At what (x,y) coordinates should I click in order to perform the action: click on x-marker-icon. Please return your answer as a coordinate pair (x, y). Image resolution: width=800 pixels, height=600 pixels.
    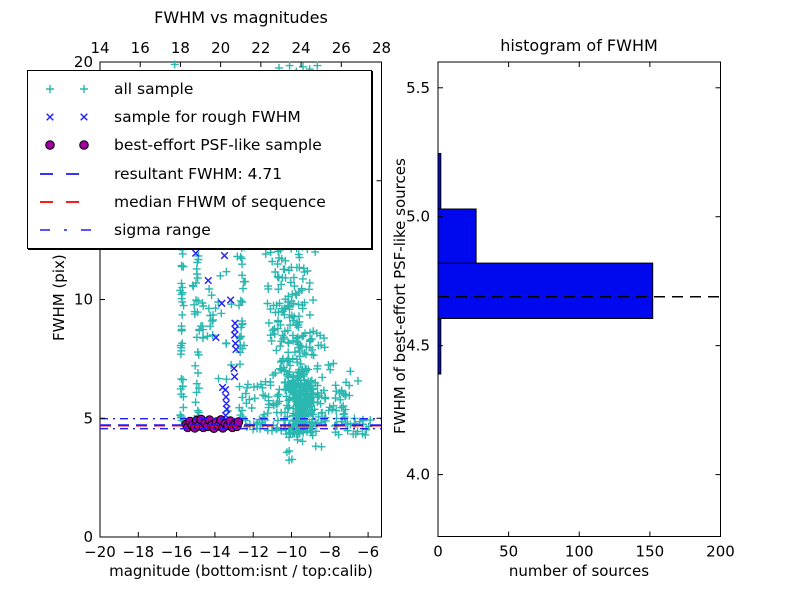
    Looking at the image, I should click on (69, 117).